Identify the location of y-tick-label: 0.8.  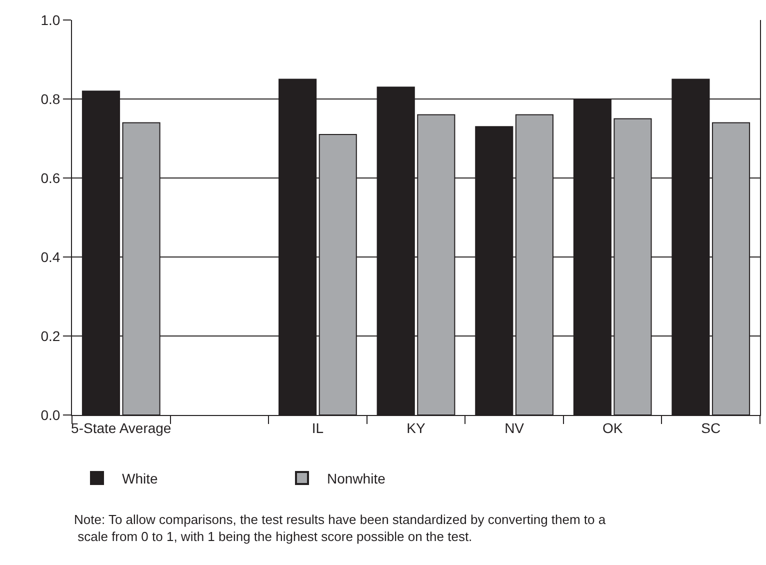
(50, 98).